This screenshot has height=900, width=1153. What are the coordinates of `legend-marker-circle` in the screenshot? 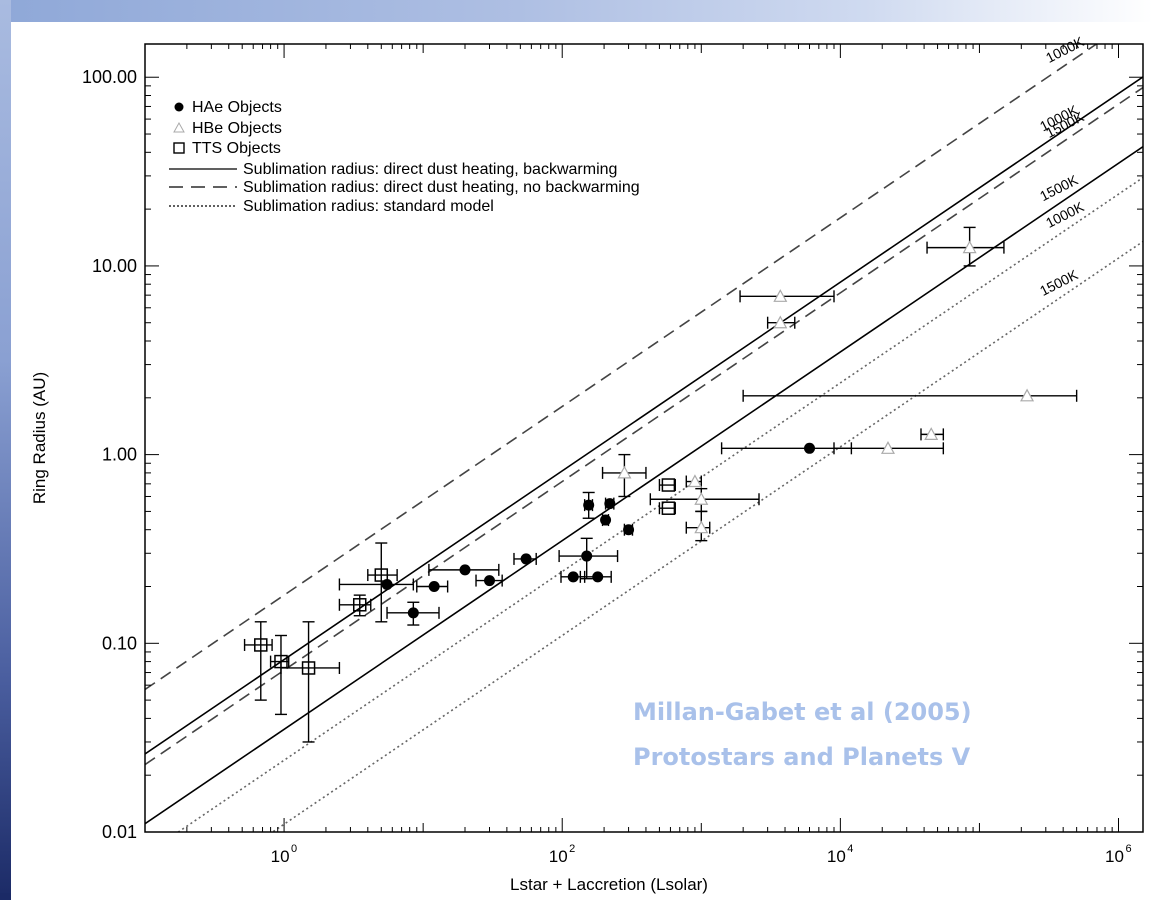 It's located at (179, 107).